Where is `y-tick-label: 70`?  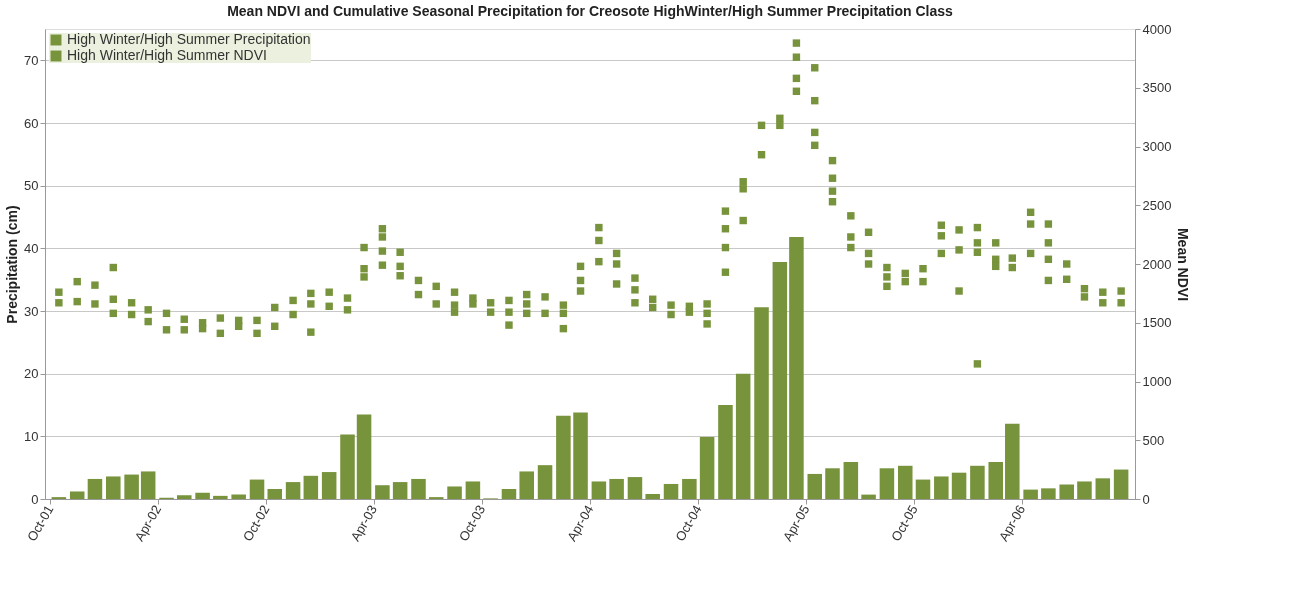 y-tick-label: 70 is located at coordinates (31, 60).